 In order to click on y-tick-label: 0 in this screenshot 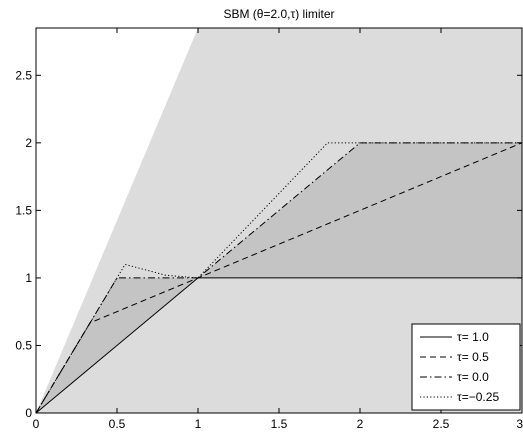, I will do `click(28, 413)`.